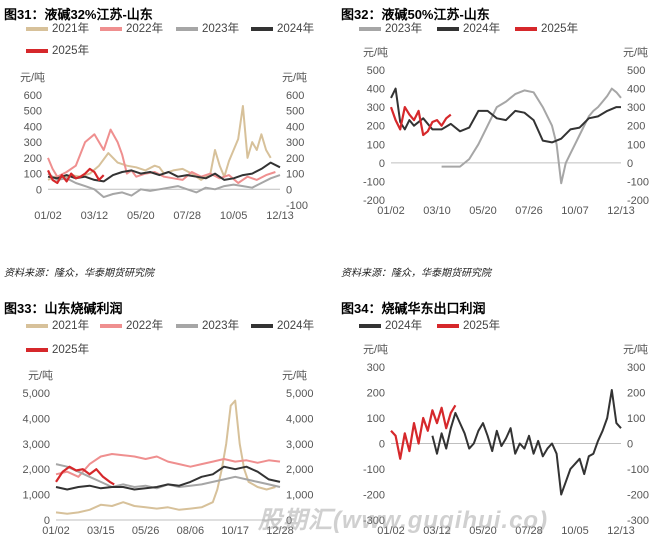 The height and width of the screenshot is (547, 659). I want to click on x-tick-label: 10/07, so click(575, 211).